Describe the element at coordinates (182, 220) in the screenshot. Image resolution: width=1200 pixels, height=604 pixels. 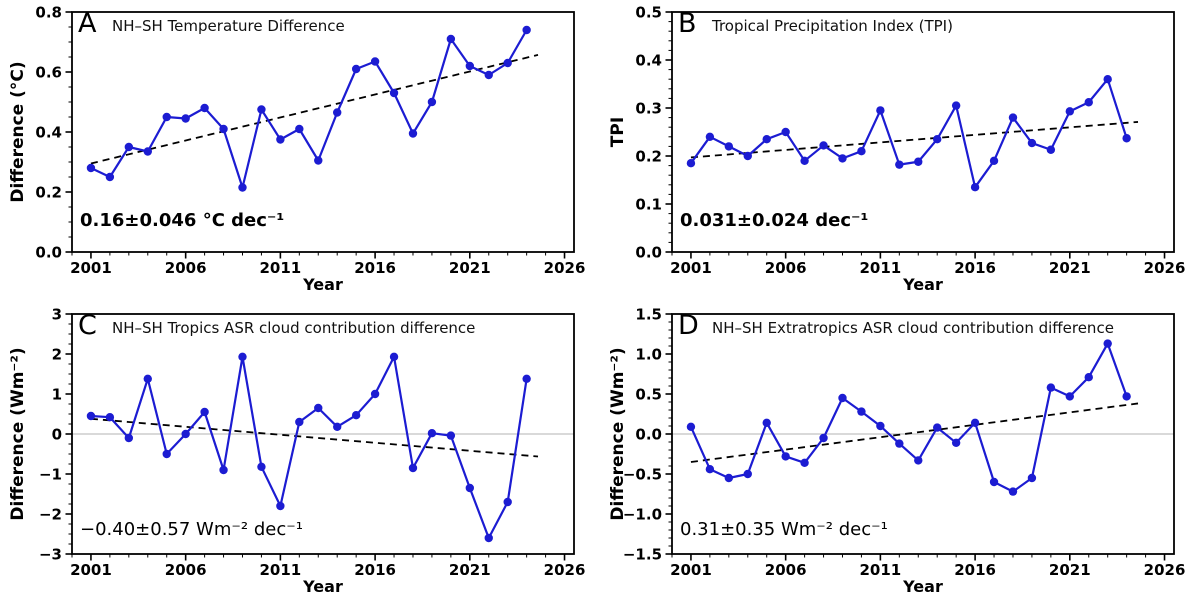
I see `panel-a-trend-annotation: 0.16±0.046 °C dec⁻¹` at that location.